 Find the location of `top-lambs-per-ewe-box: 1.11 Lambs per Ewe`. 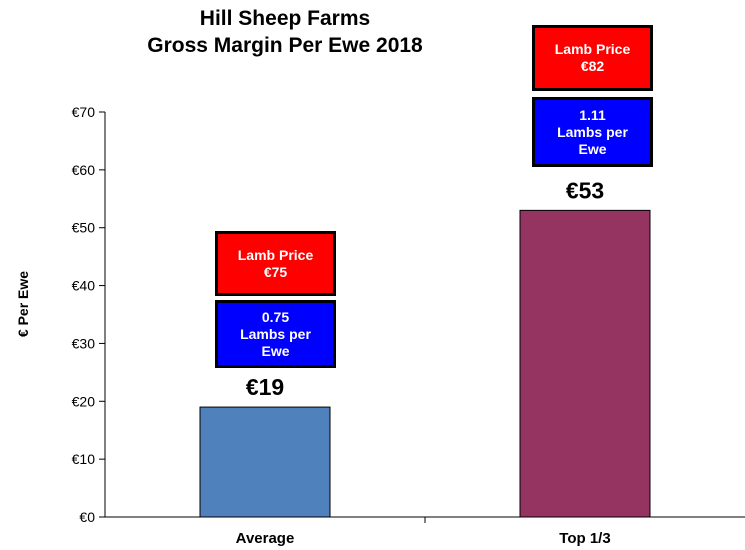

top-lambs-per-ewe-box: 1.11 Lambs per Ewe is located at coordinates (592, 132).